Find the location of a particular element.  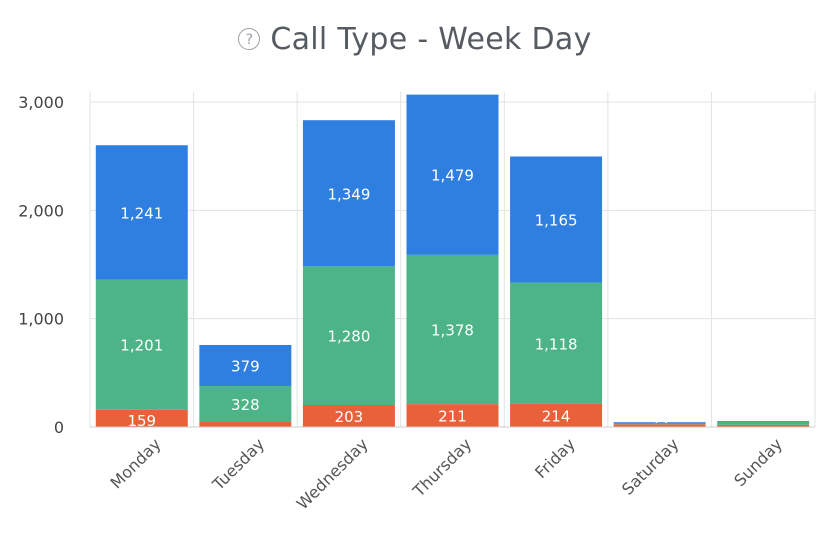

data-label: 214 is located at coordinates (556, 416).